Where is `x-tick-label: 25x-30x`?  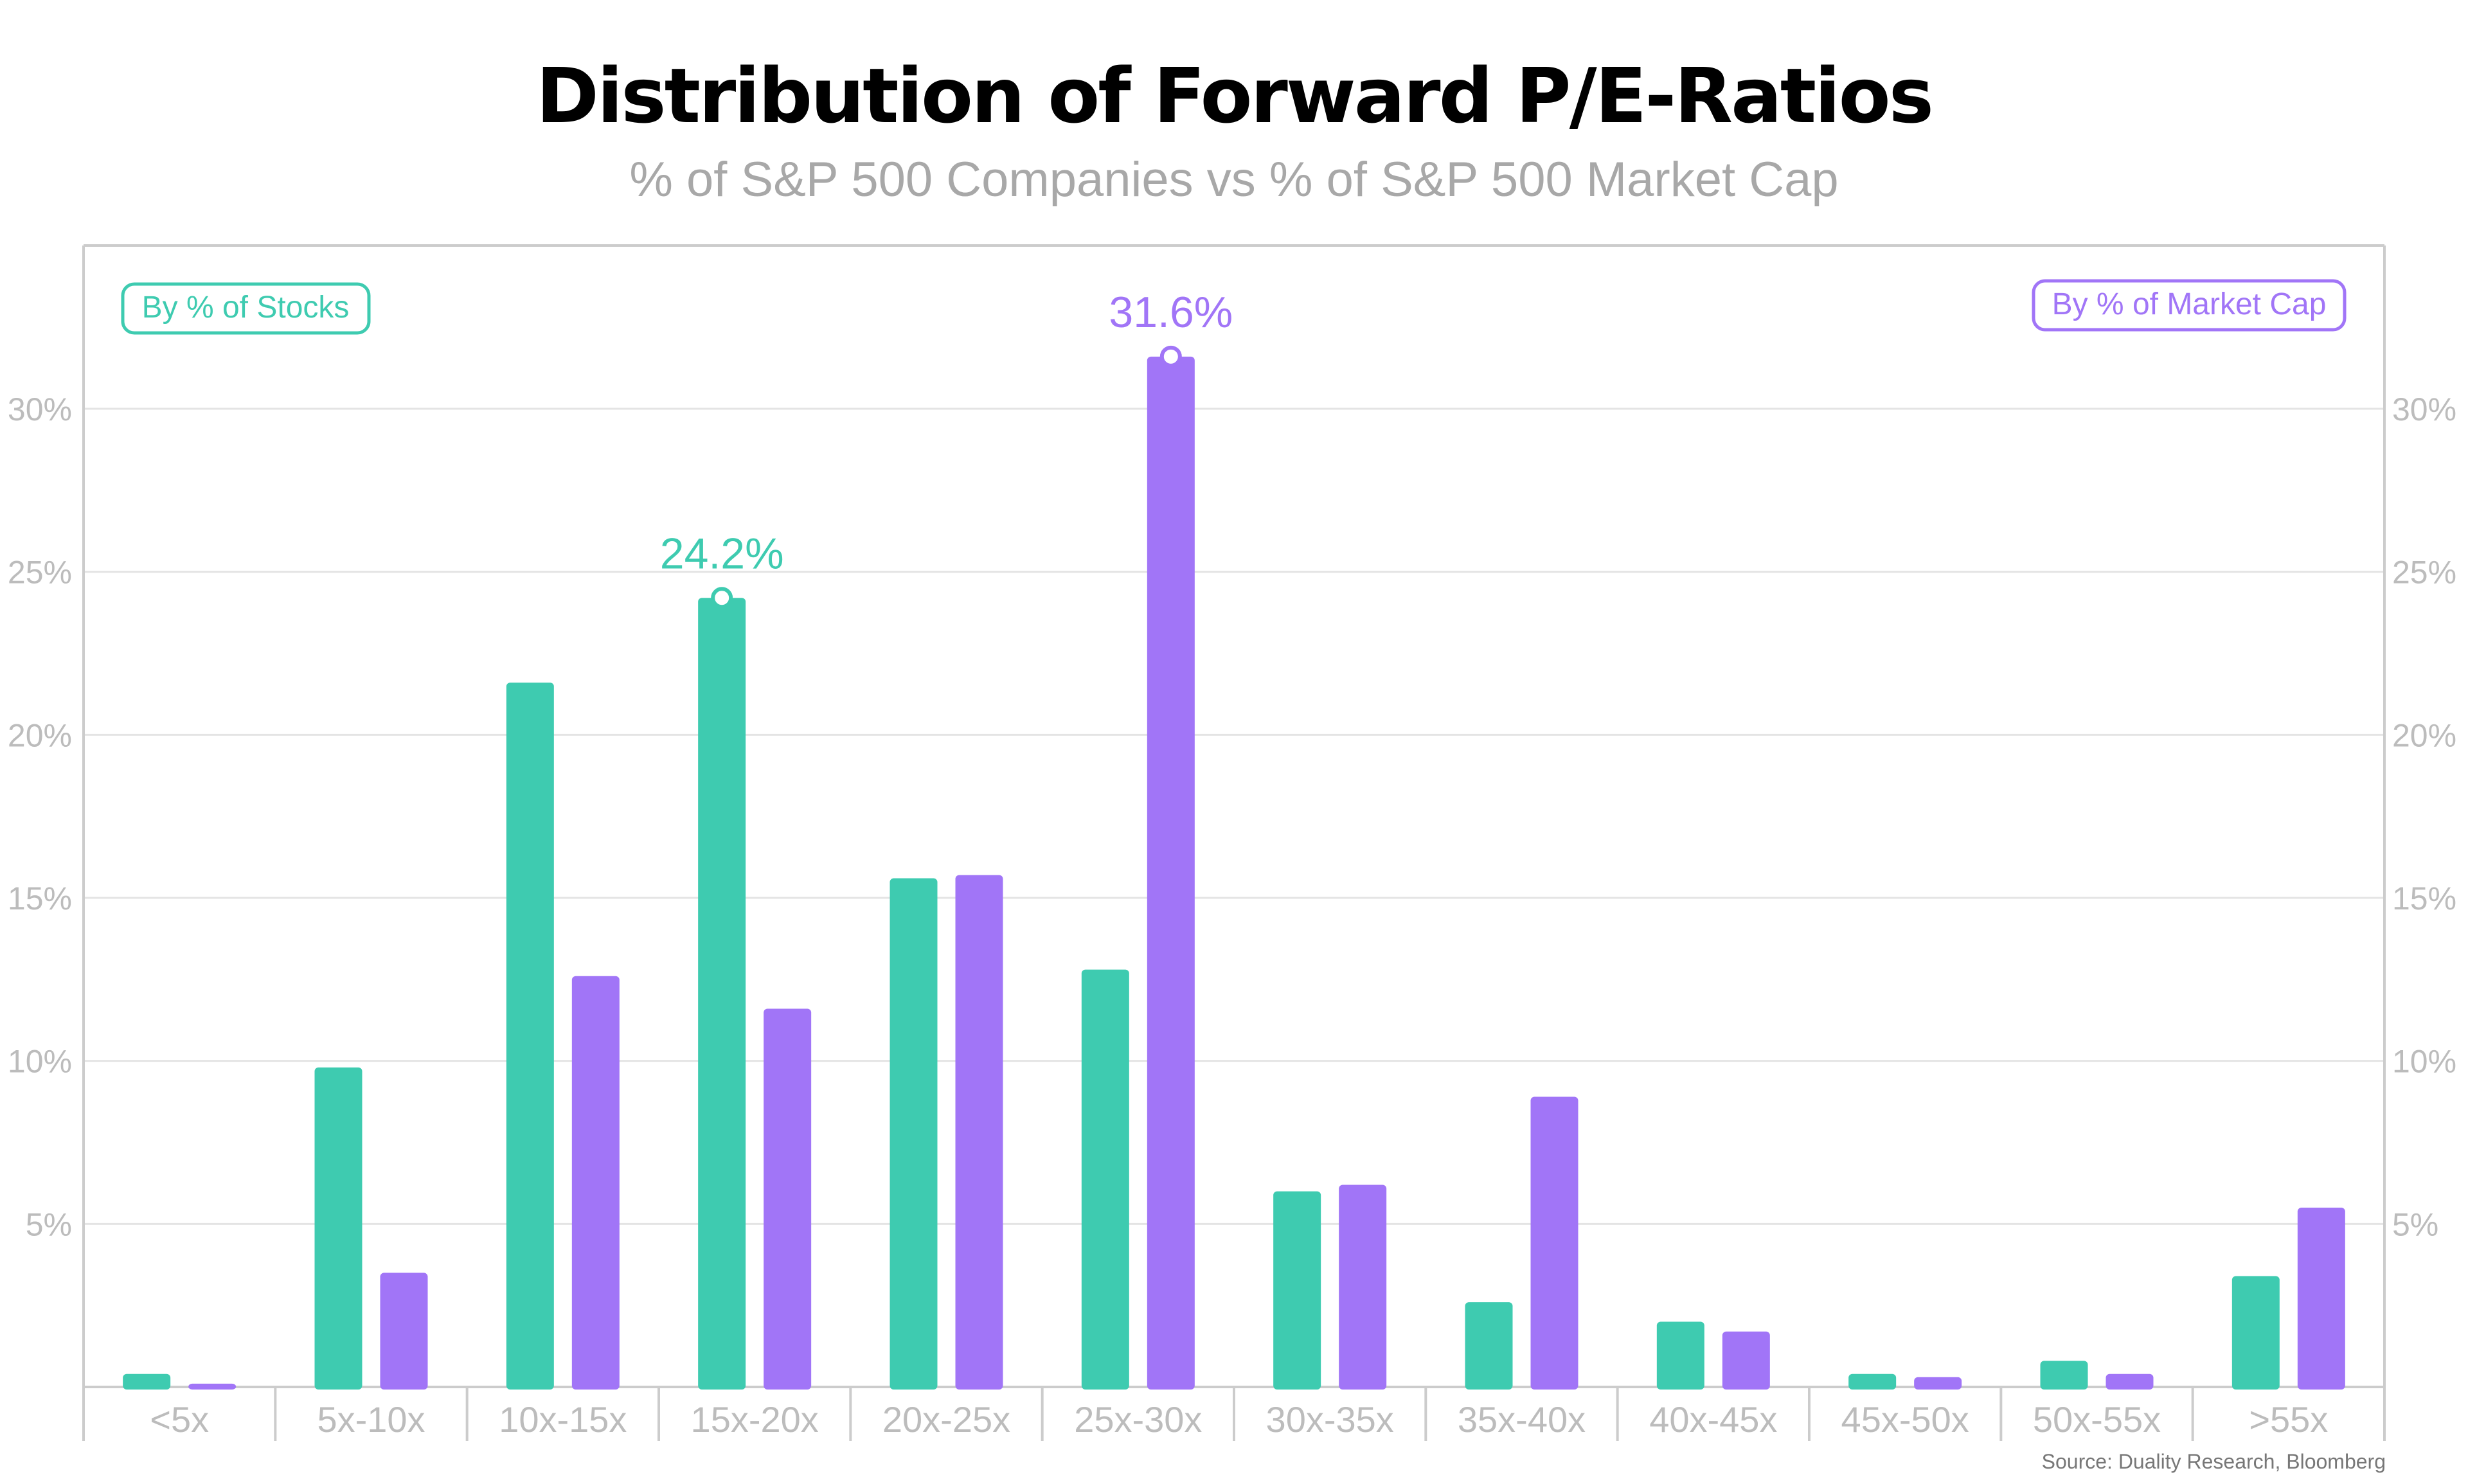
x-tick-label: 25x-30x is located at coordinates (1138, 1419).